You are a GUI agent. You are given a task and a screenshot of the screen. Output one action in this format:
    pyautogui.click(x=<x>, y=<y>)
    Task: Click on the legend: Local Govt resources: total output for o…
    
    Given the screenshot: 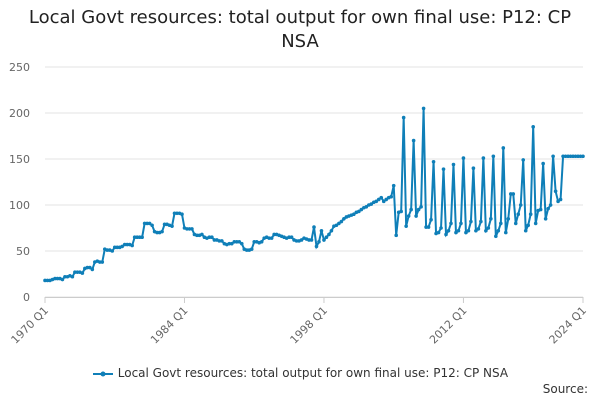 What is the action you would take?
    pyautogui.click(x=300, y=373)
    